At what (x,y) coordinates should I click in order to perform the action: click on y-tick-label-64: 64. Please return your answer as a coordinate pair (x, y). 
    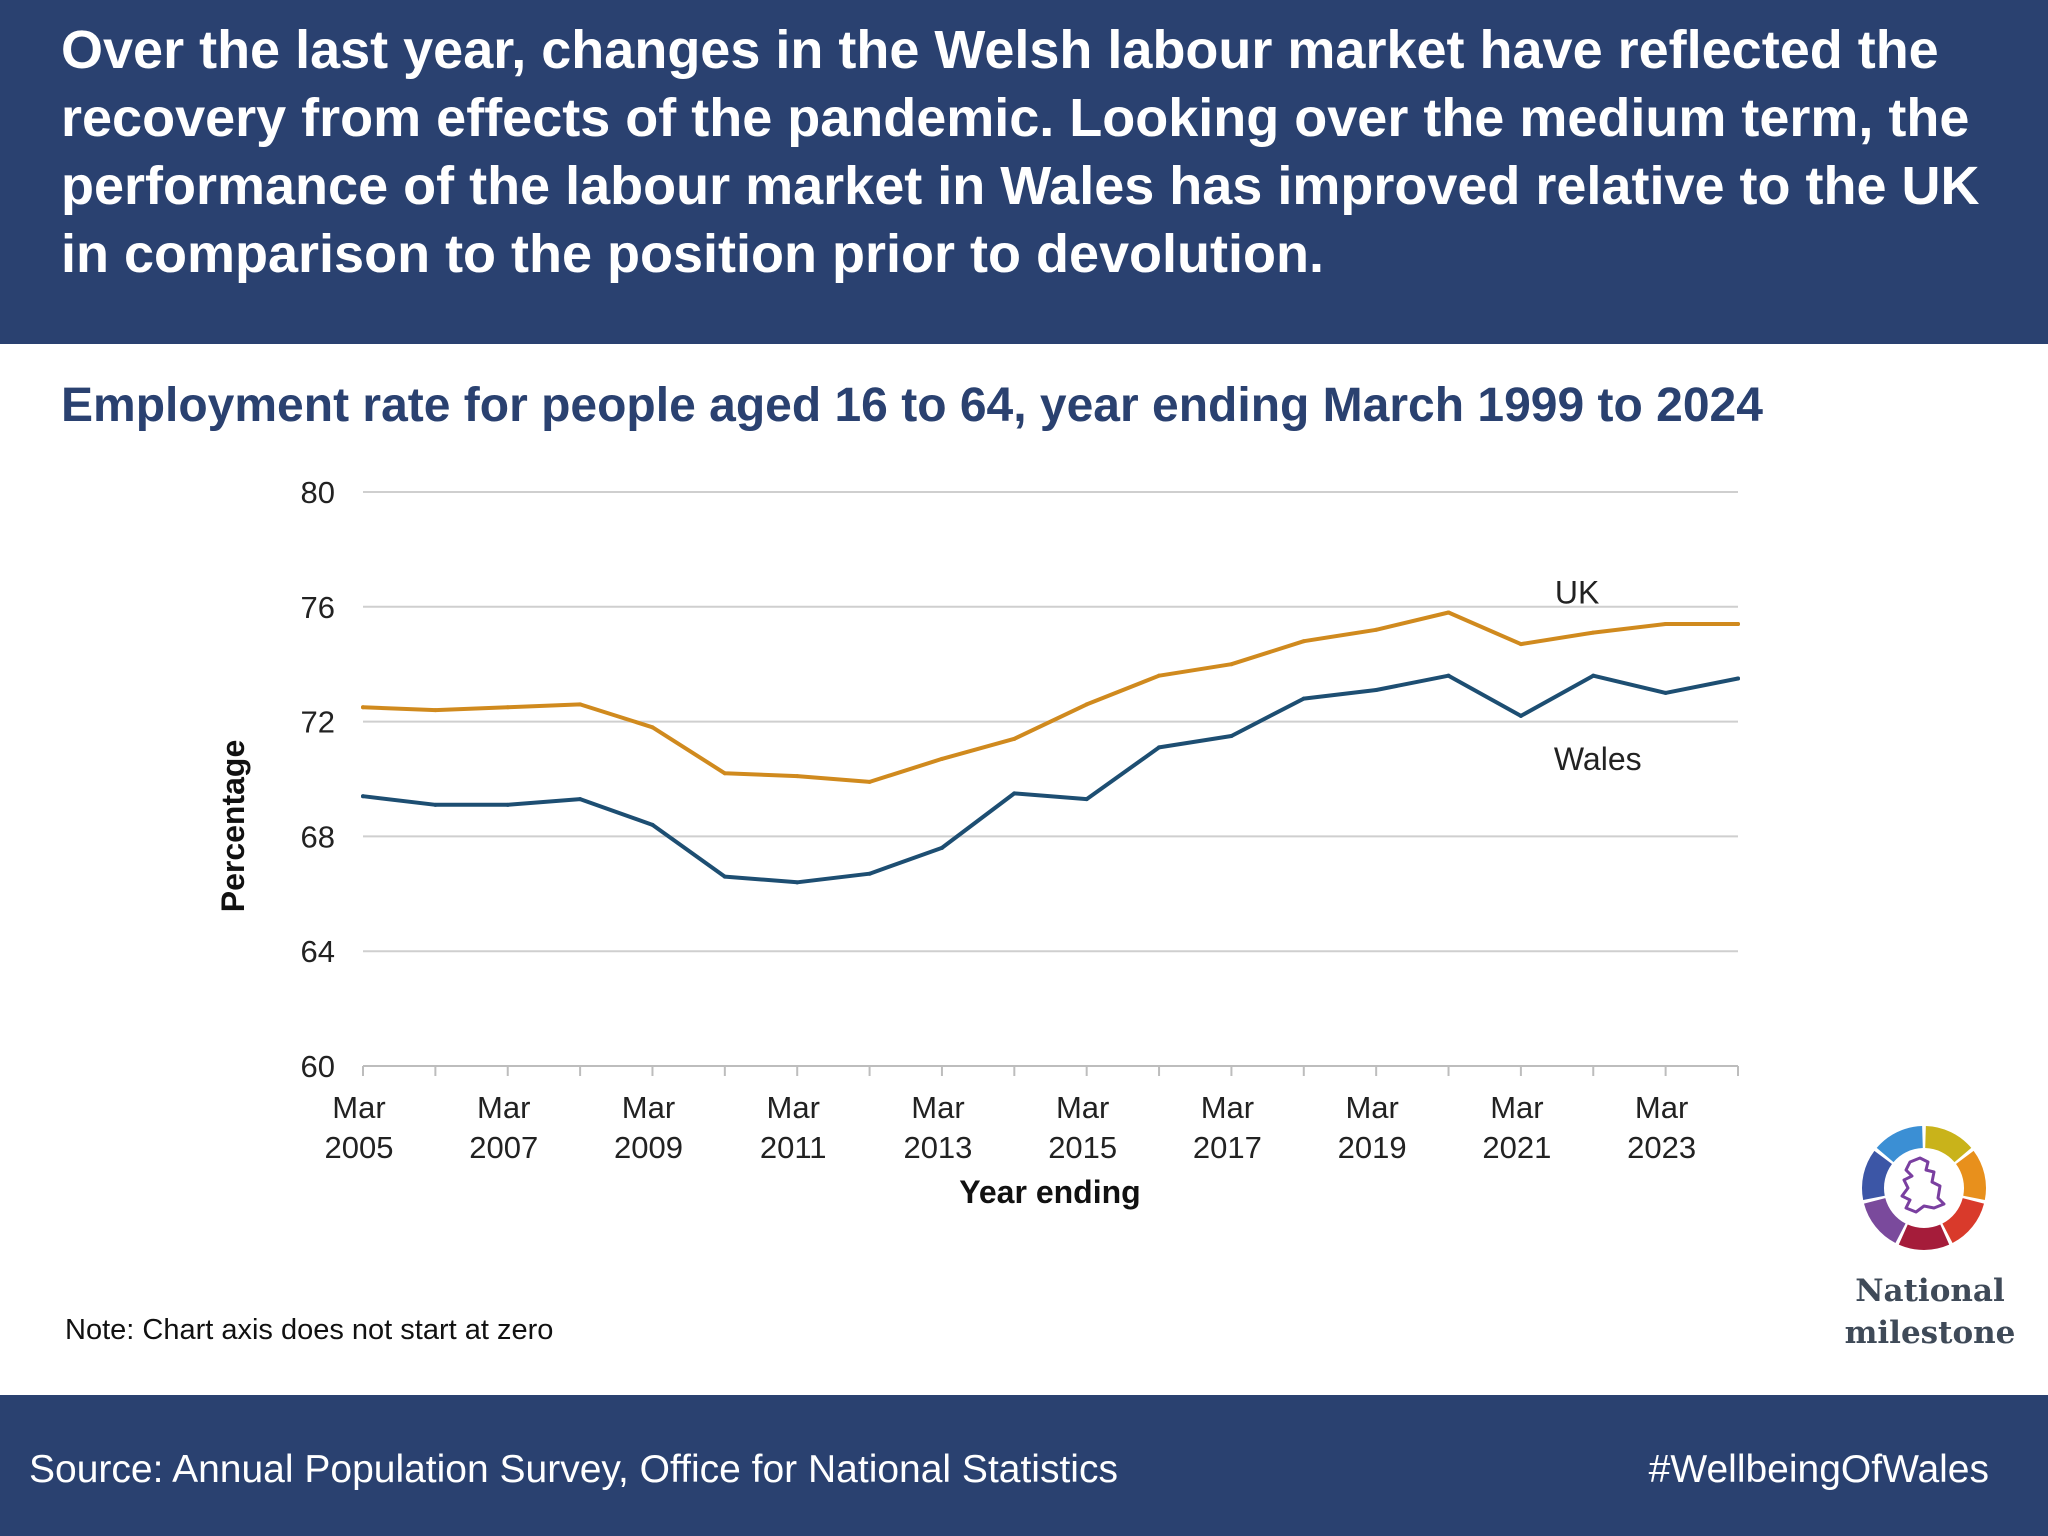
    Looking at the image, I should click on (318, 951).